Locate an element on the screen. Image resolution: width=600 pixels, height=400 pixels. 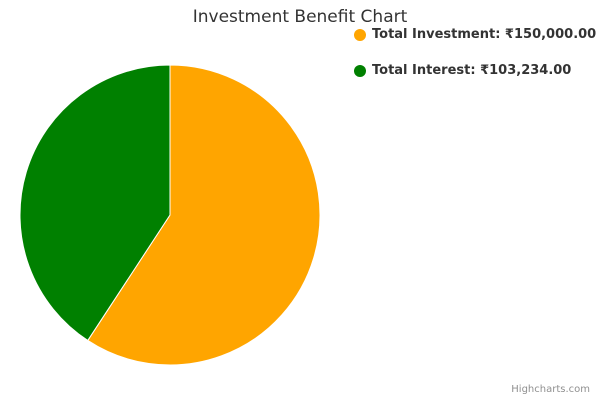
legend-item-total-interest: Total Interest: ₹103,234.00 is located at coordinates (462, 70).